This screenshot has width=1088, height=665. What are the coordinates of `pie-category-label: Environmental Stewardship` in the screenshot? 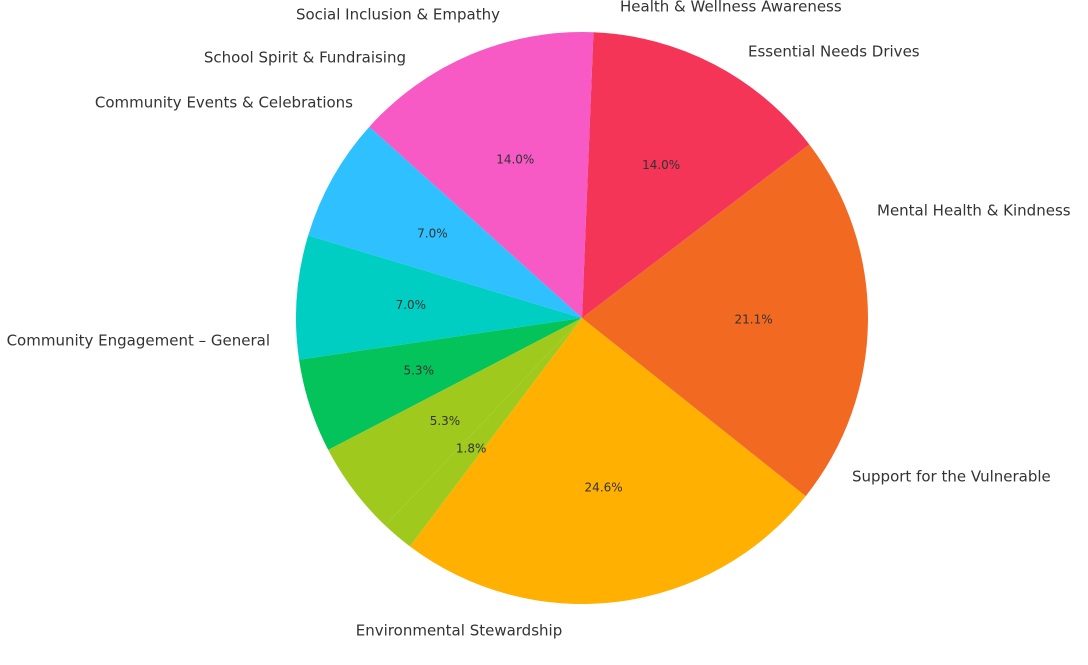 It's located at (459, 631).